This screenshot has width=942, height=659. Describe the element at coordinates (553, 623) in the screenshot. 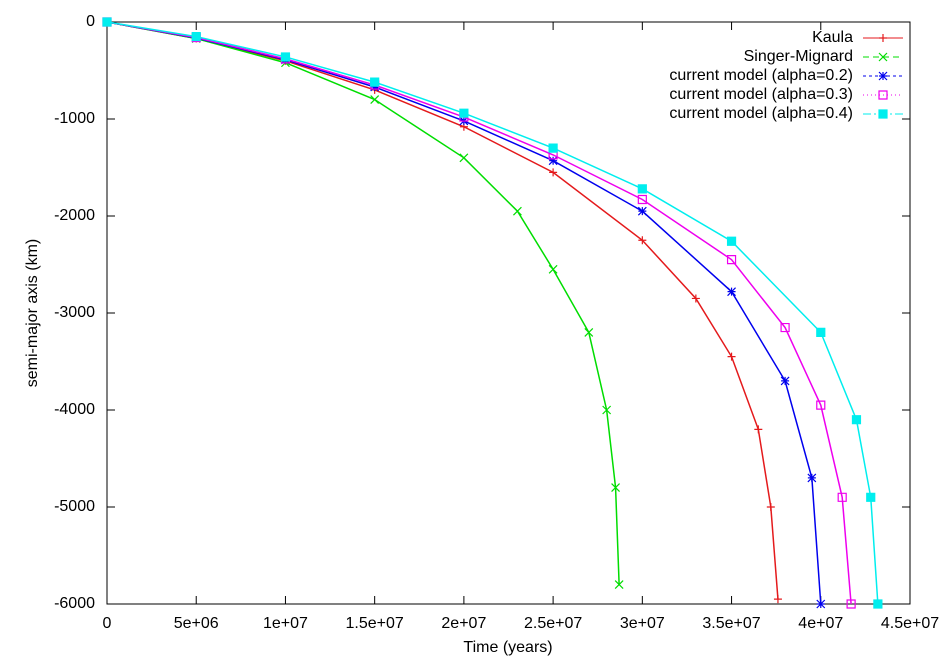

I see `x-tick-label: 2.5e+07` at that location.